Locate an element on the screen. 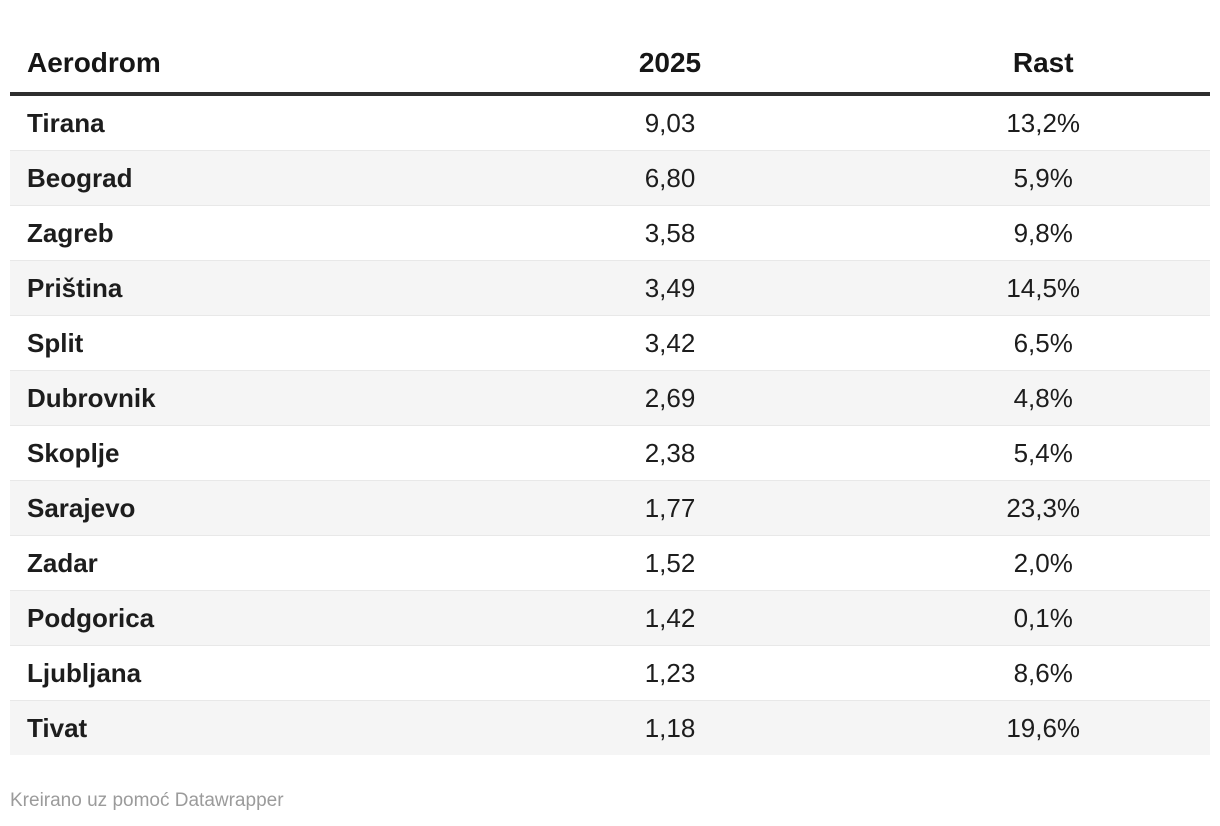 The height and width of the screenshot is (826, 1220). datawrapper-credit-link: Kreirano uz pomoć Datawrapper is located at coordinates (147, 800).